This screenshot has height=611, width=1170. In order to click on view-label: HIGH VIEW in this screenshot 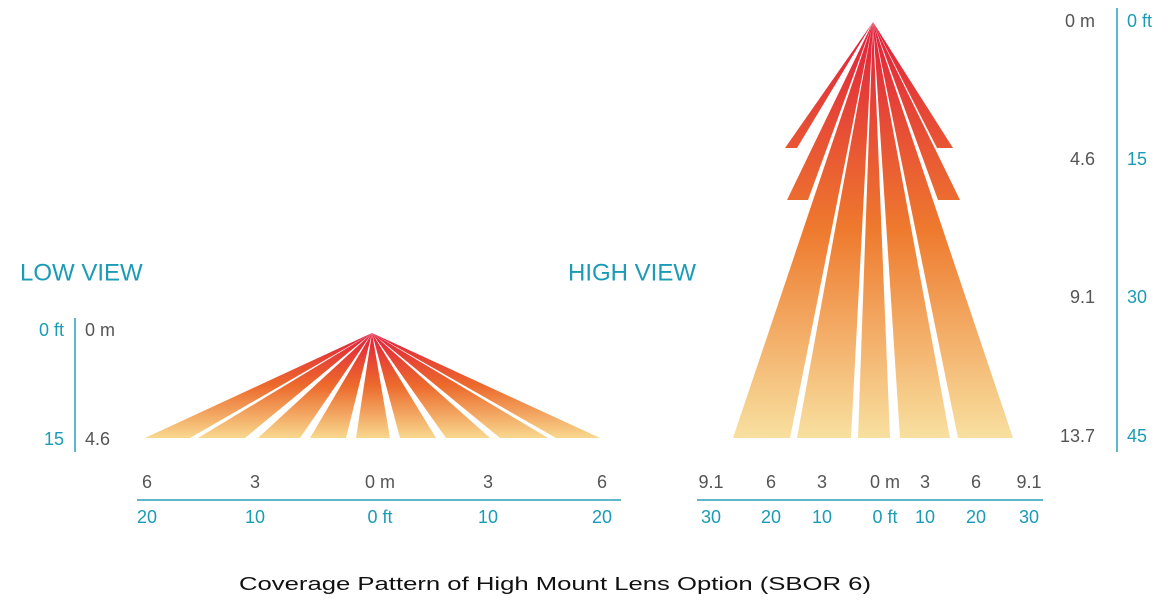, I will do `click(632, 272)`.